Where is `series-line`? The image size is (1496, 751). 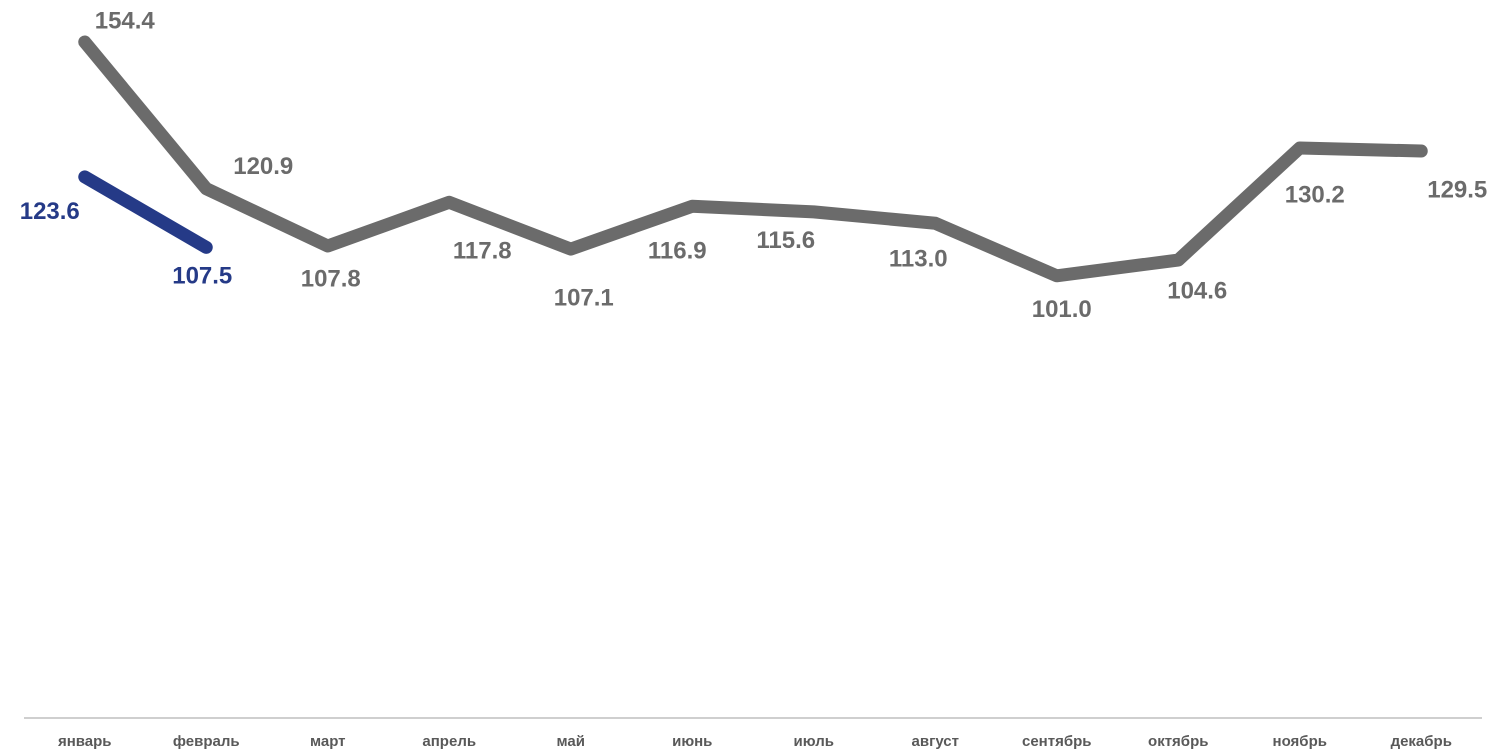
series-line is located at coordinates (145, 212).